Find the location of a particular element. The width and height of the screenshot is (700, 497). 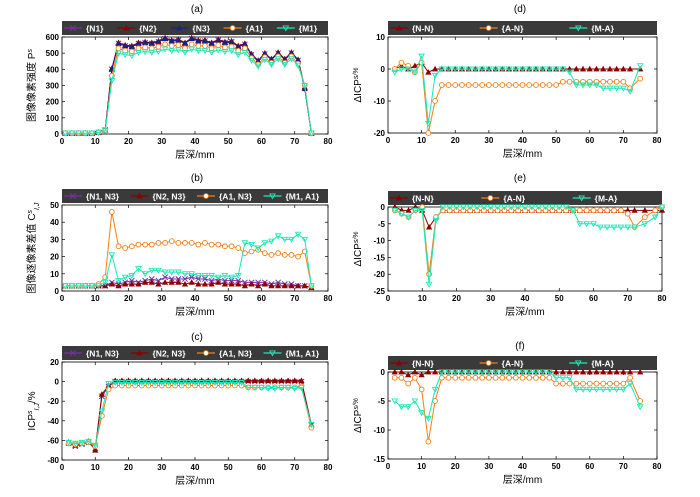

x-tick-label-f-4: 40 is located at coordinates (522, 466).